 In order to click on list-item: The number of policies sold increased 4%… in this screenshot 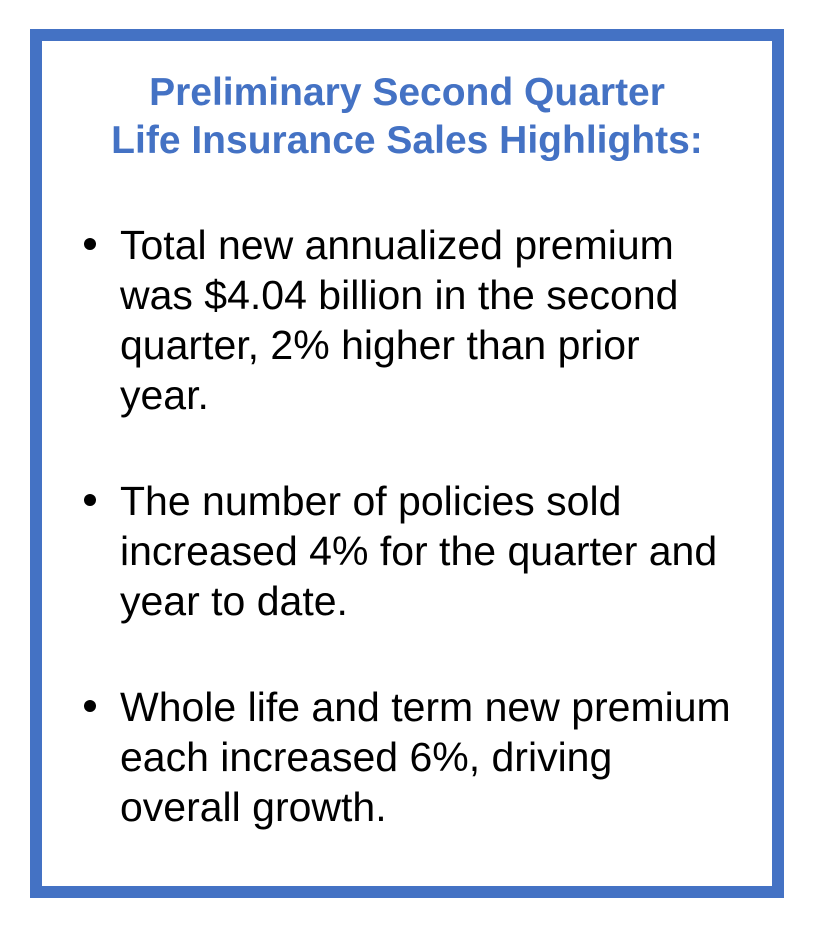, I will do `click(406, 551)`.